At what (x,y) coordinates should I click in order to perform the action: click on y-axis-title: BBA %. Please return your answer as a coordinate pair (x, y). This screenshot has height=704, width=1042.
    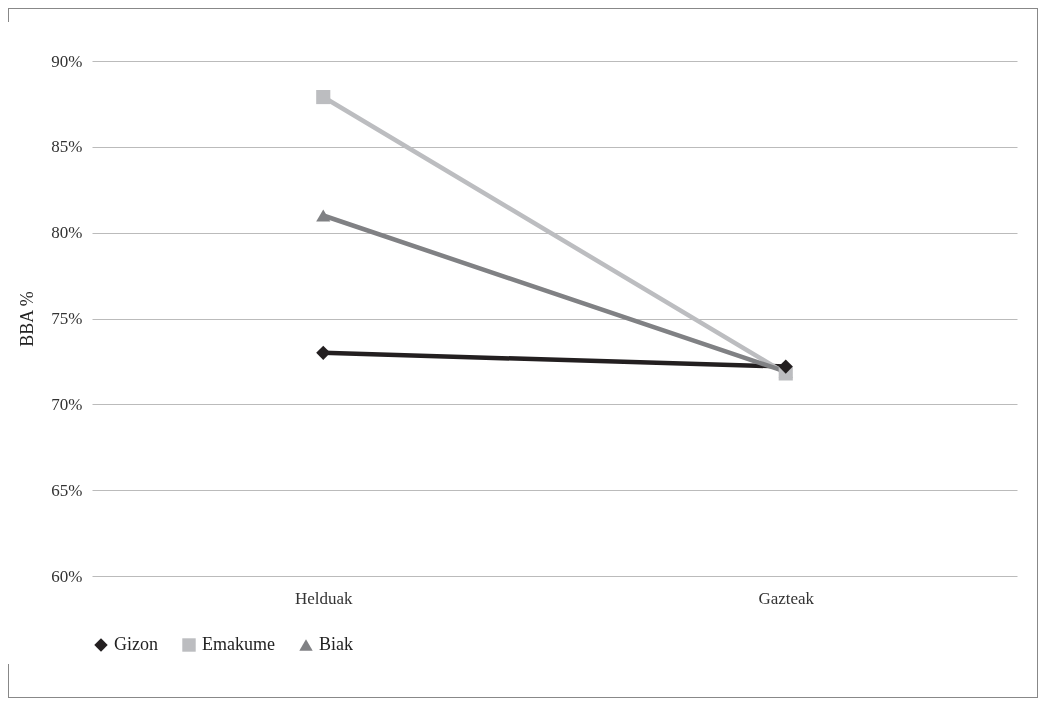
    Looking at the image, I should click on (27, 319).